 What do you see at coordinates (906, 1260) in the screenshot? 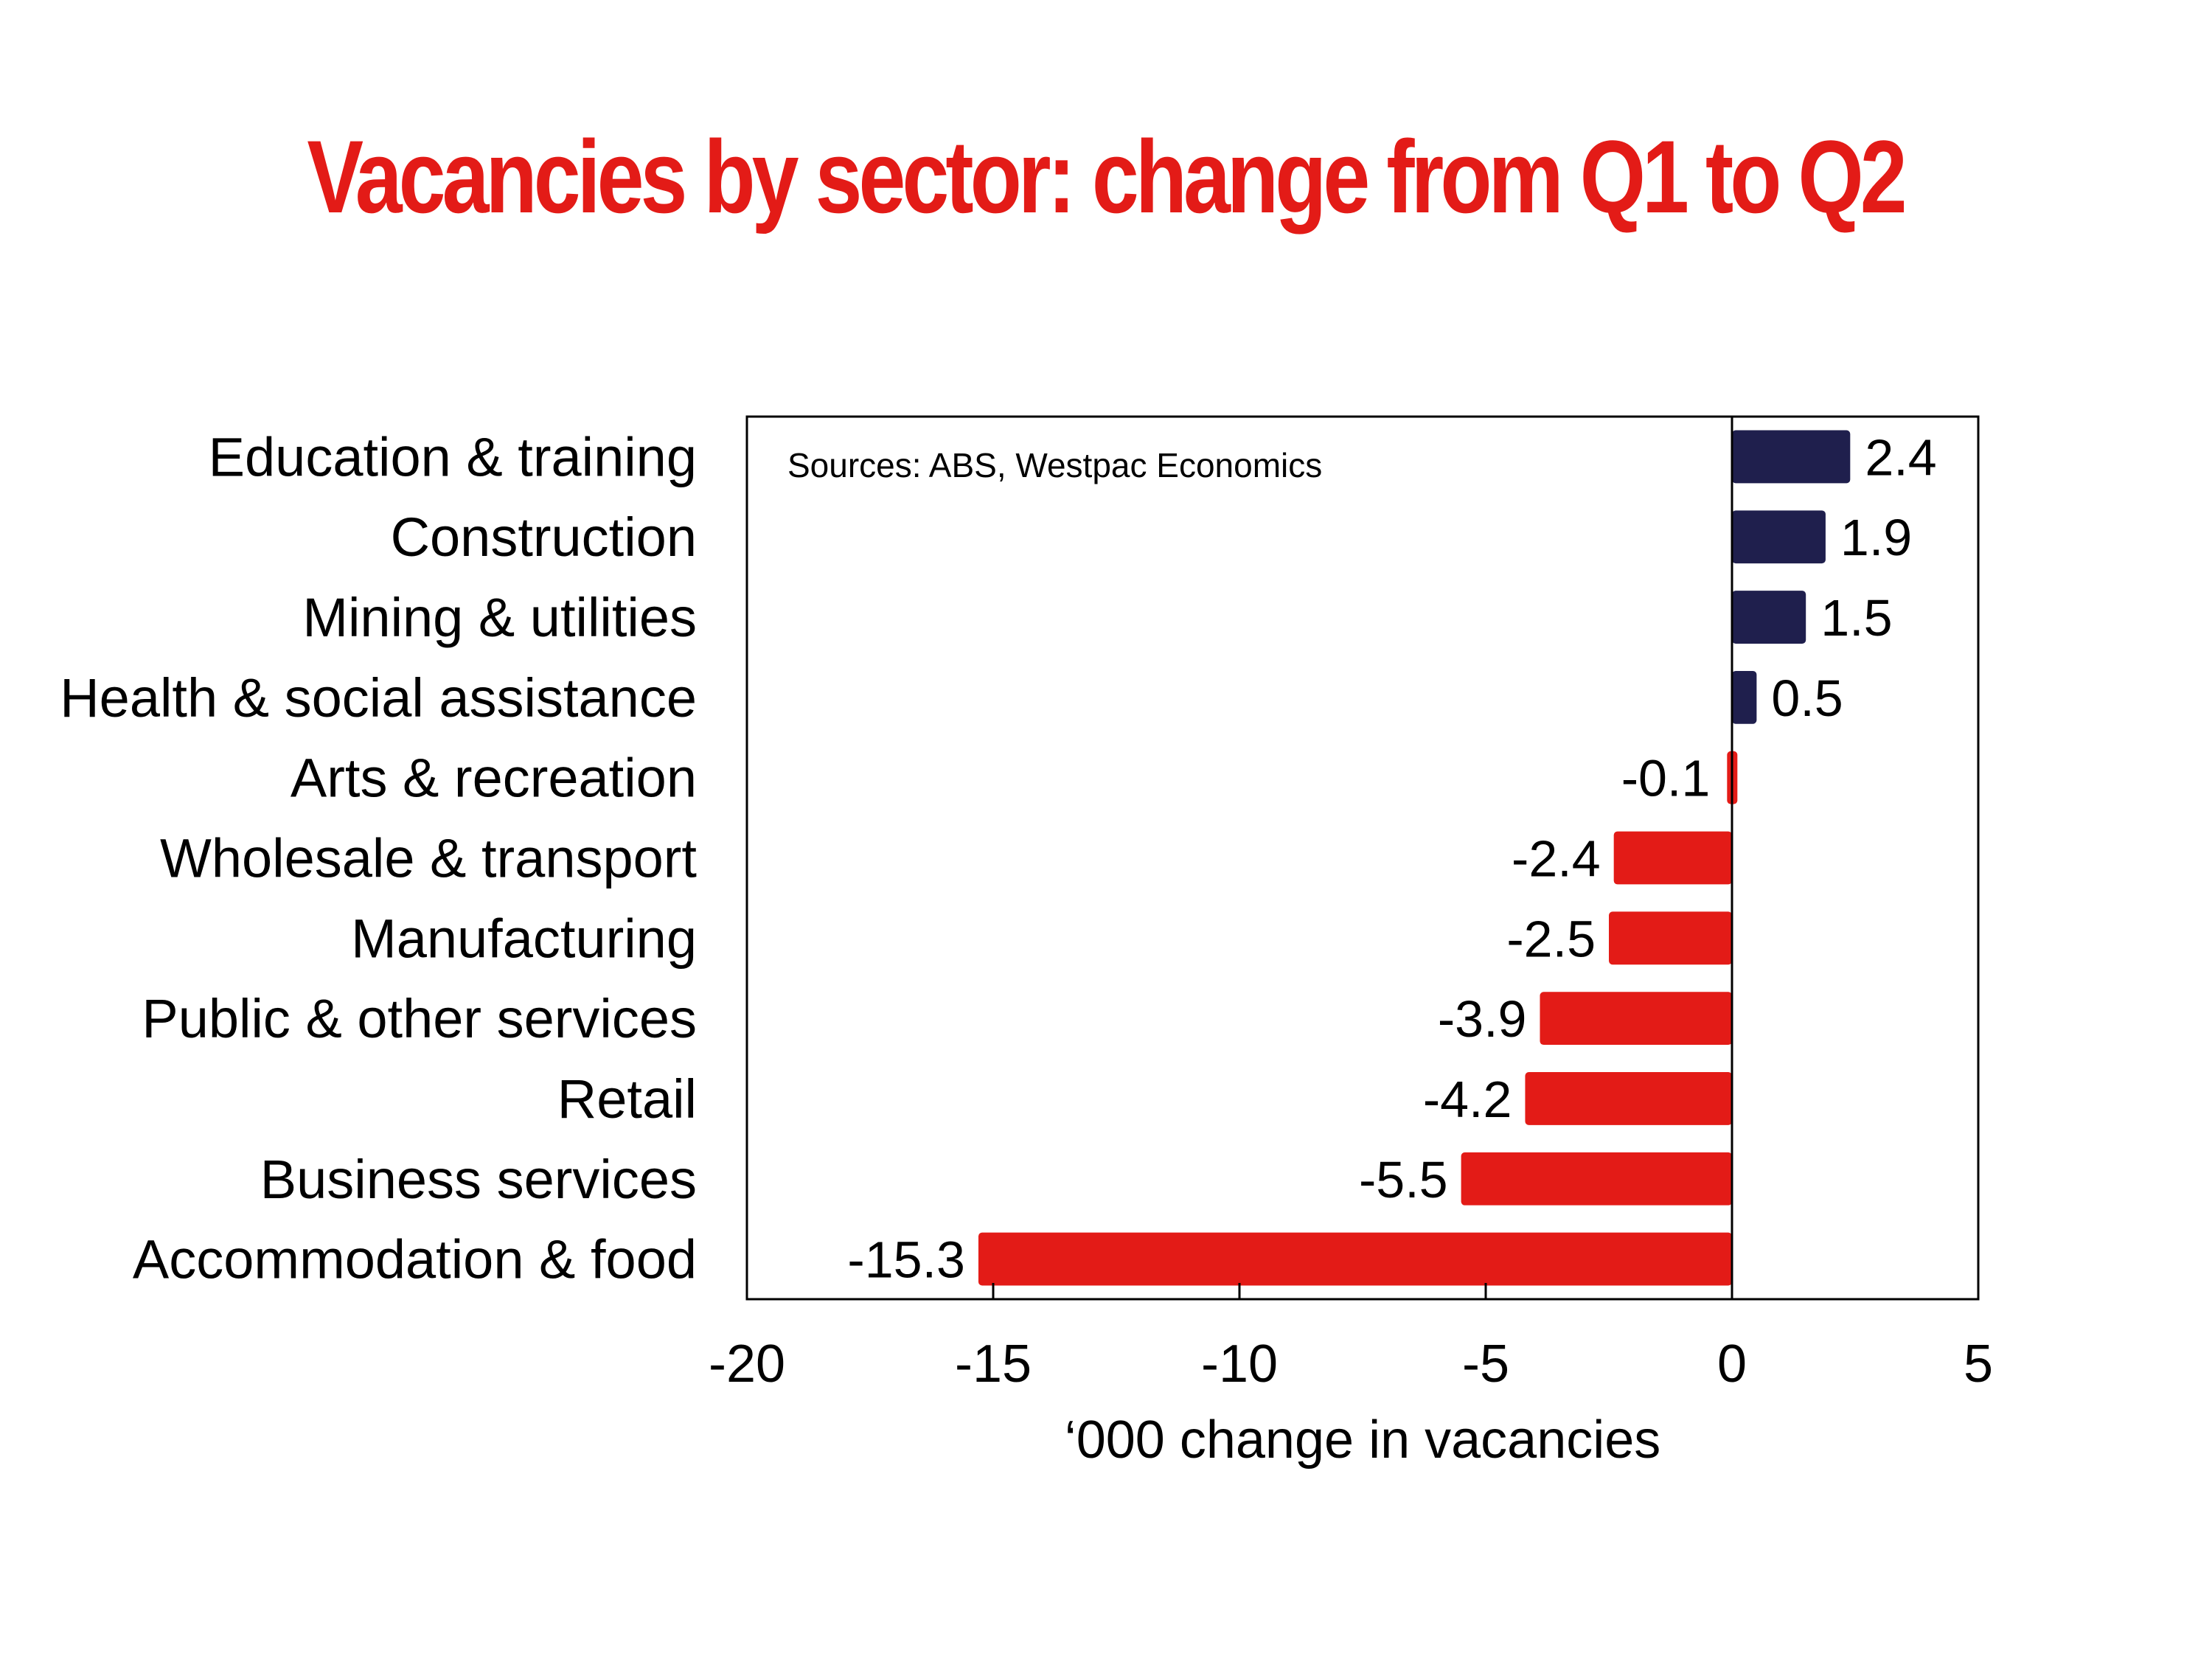
I see `value-label-10: -15.3` at bounding box center [906, 1260].